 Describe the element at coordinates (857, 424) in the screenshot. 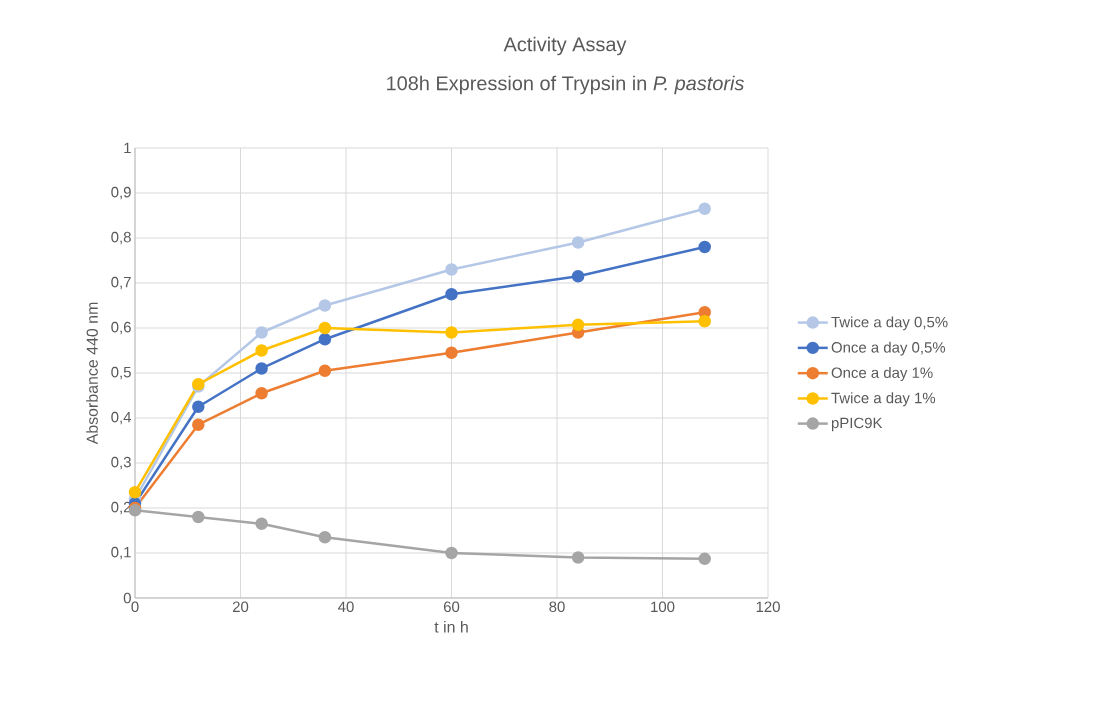

I see `legend-label: pPIC9K` at that location.